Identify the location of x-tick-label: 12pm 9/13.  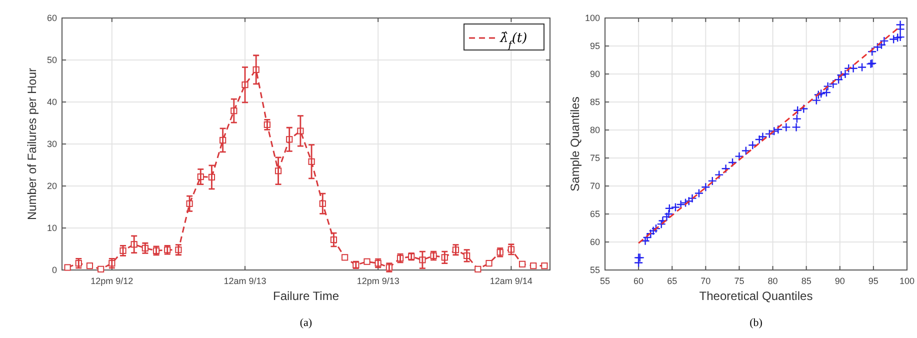
(378, 281).